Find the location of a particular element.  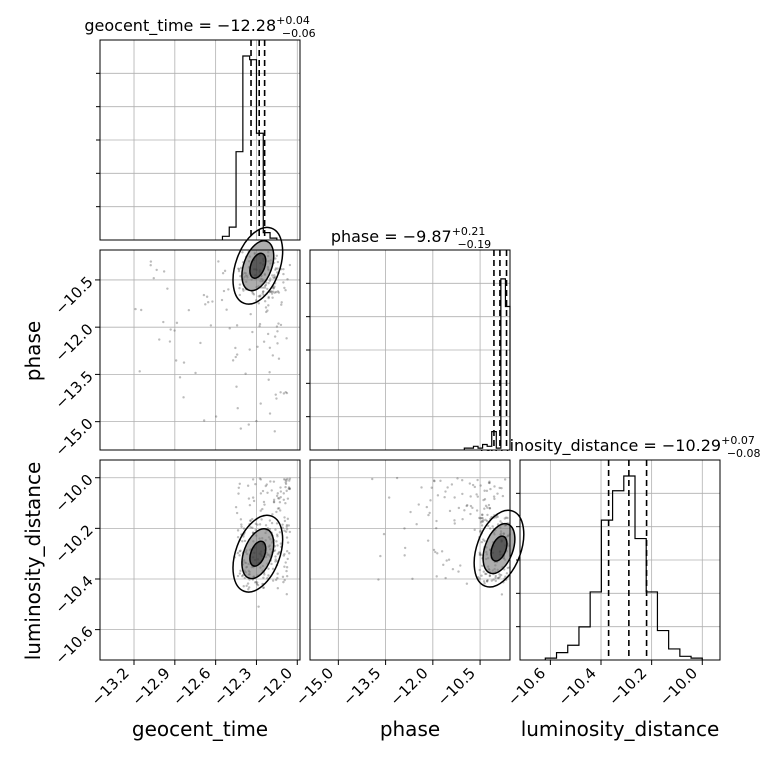

x-axis-label-phase: phase is located at coordinates (410, 729).